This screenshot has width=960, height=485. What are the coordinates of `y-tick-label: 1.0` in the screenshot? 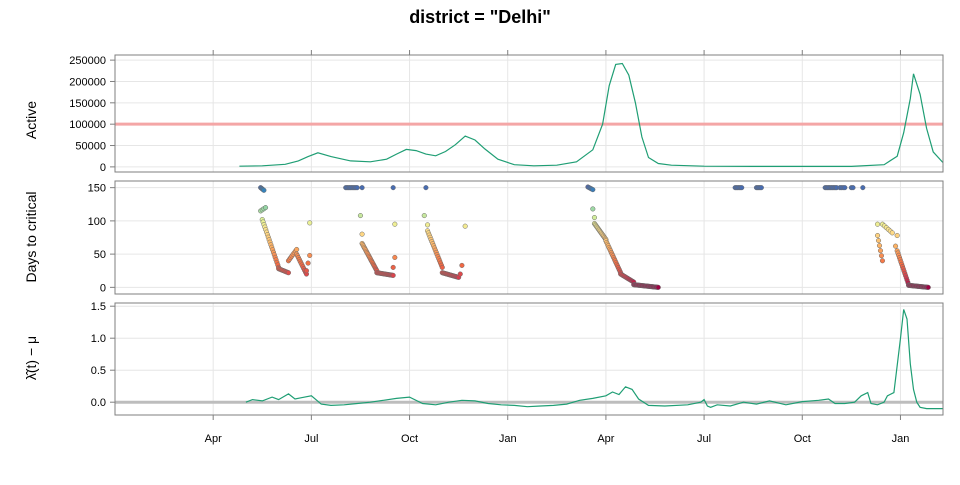 It's located at (98, 339).